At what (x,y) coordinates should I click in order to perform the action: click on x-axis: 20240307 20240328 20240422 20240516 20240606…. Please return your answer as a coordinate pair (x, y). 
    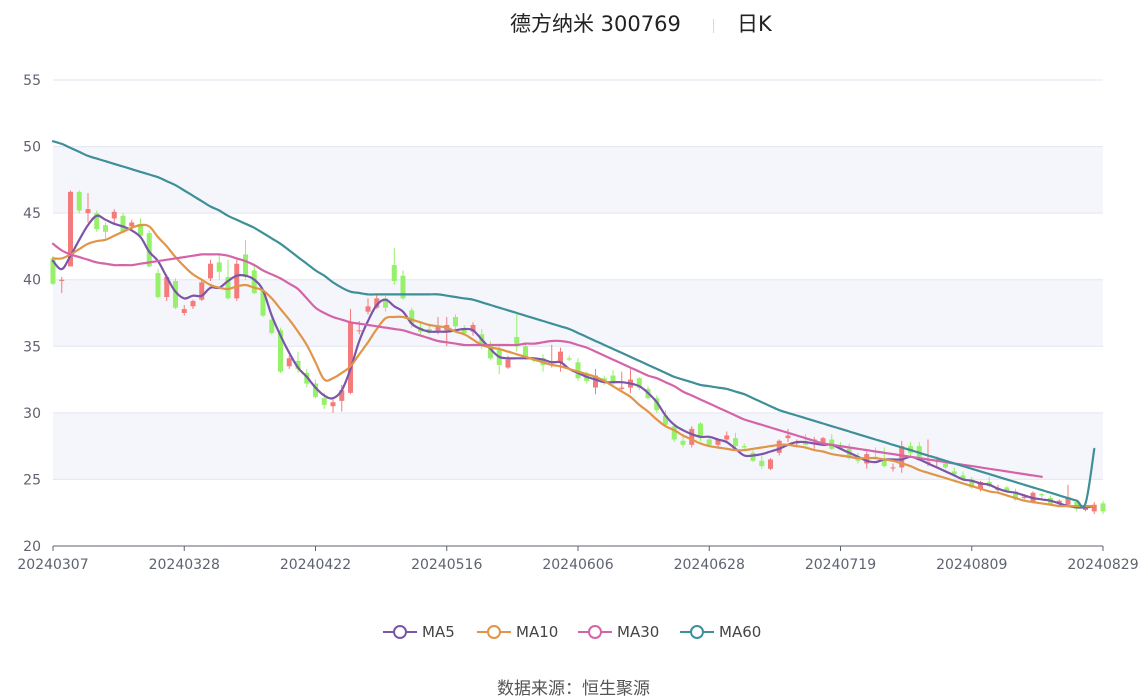
    Looking at the image, I should click on (578, 559).